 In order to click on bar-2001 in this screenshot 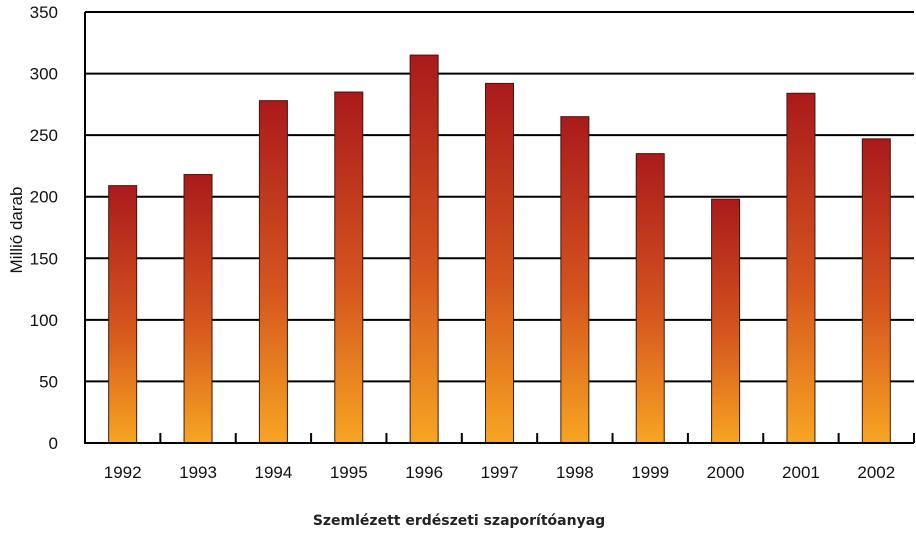, I will do `click(801, 268)`.